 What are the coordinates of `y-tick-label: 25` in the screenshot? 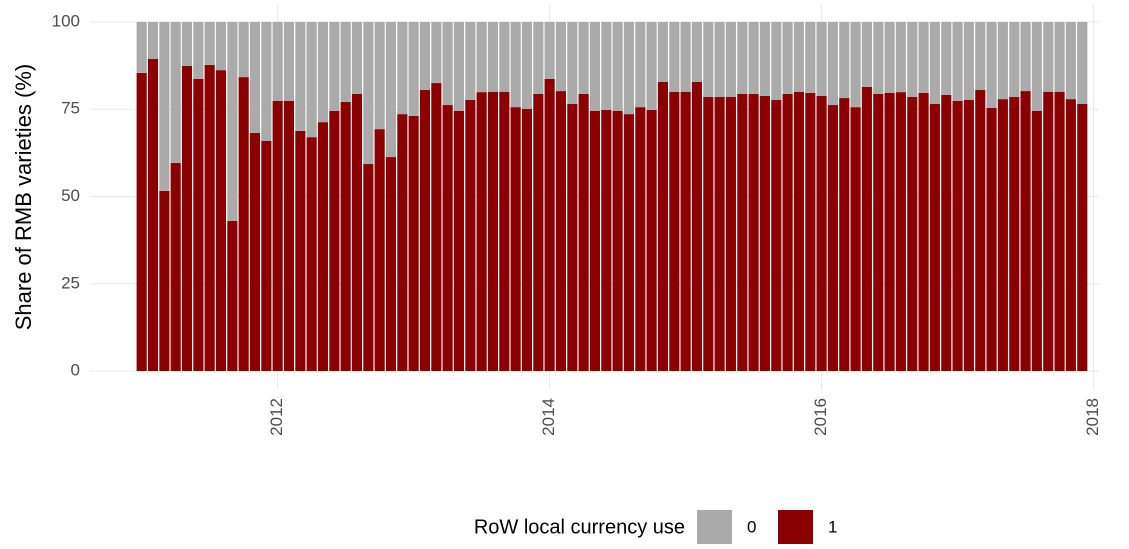 It's located at (70, 282).